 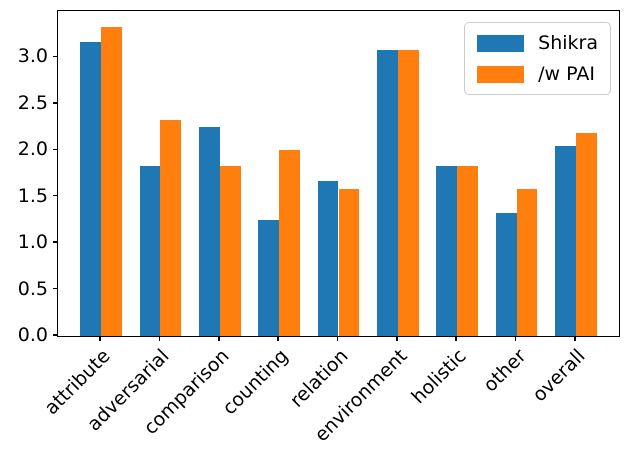 I want to click on y-tick-label-1.5: 1.5, so click(x=32, y=195).